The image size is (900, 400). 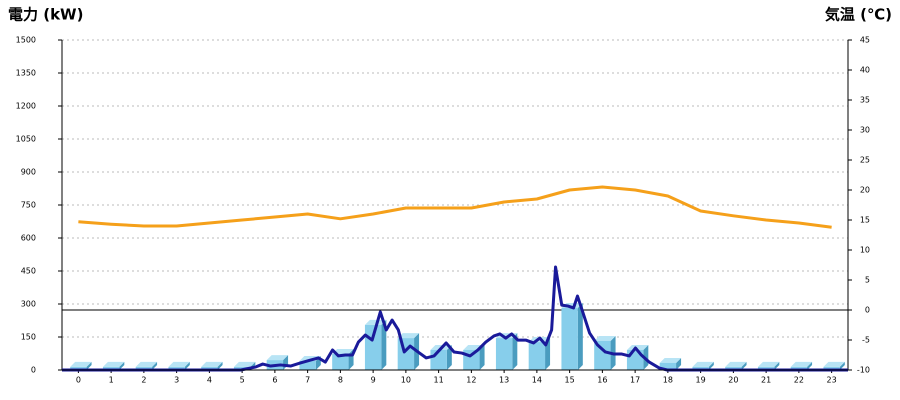 I want to click on y-tick-label: 600, so click(x=28, y=238).